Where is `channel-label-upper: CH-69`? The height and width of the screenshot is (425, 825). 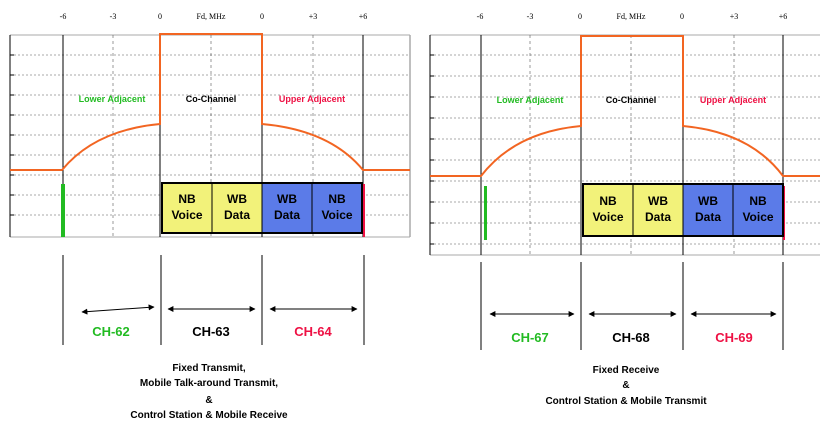
channel-label-upper: CH-69 is located at coordinates (734, 337).